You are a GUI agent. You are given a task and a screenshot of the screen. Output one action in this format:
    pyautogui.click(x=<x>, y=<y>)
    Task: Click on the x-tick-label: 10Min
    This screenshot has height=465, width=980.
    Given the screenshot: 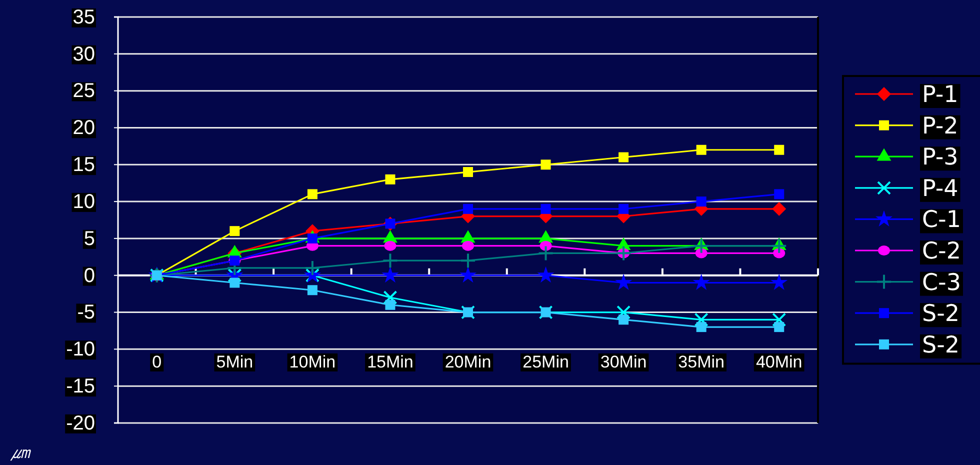 What is the action you would take?
    pyautogui.click(x=312, y=362)
    